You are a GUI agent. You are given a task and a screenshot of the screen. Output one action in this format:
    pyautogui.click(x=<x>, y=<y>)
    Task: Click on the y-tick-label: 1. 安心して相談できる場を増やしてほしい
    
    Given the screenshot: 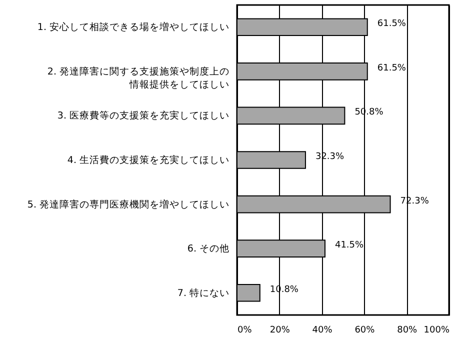 What is the action you would take?
    pyautogui.click(x=133, y=27)
    